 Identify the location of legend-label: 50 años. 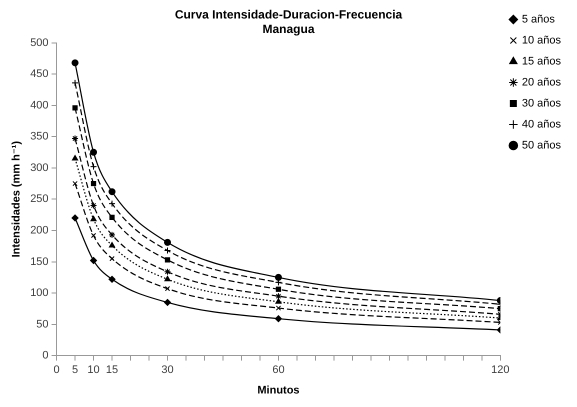
(542, 146).